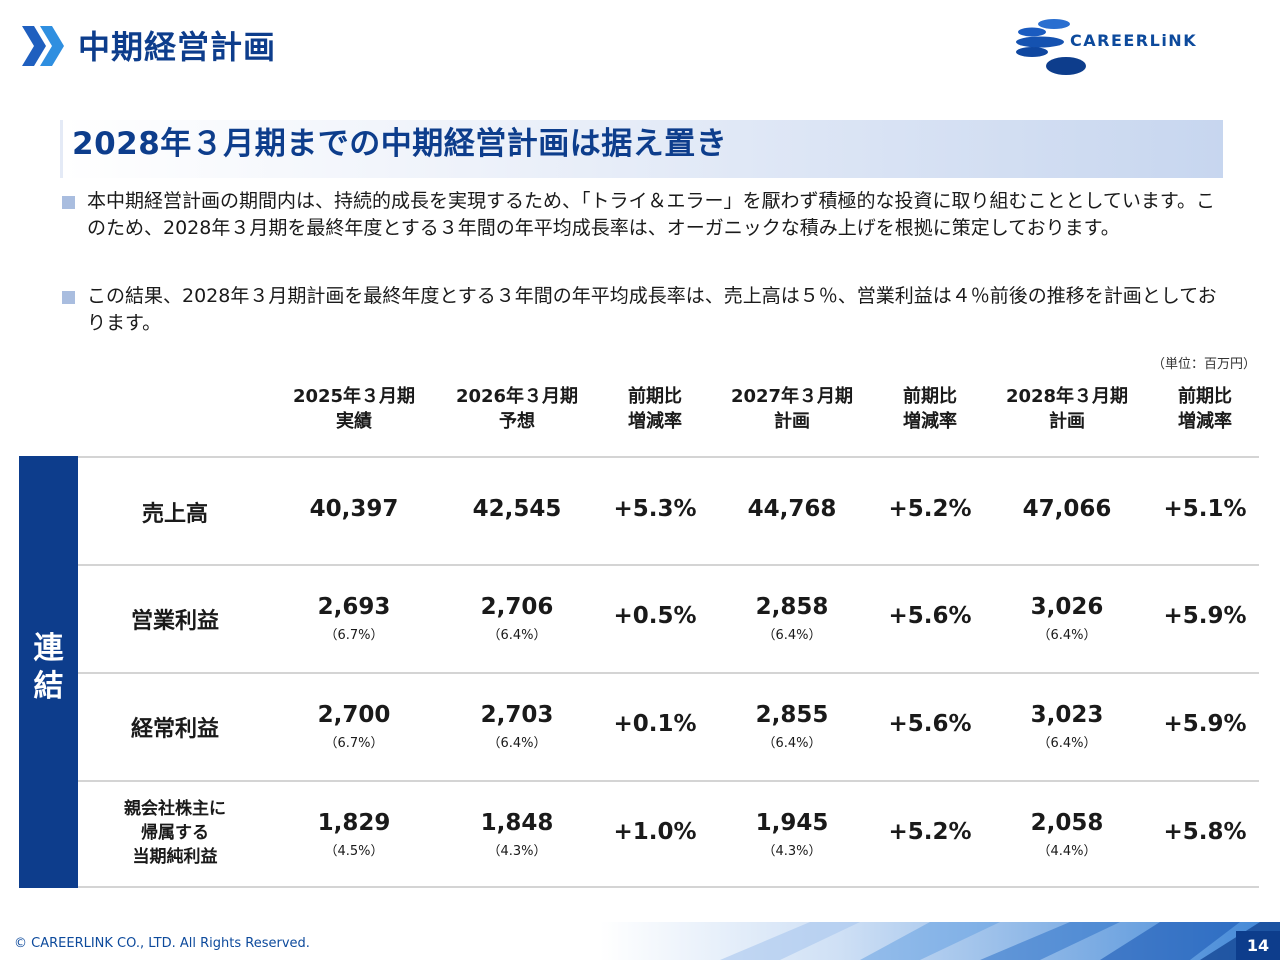  Describe the element at coordinates (1134, 40) in the screenshot. I see `logo-text: CAREERLiNK` at that location.